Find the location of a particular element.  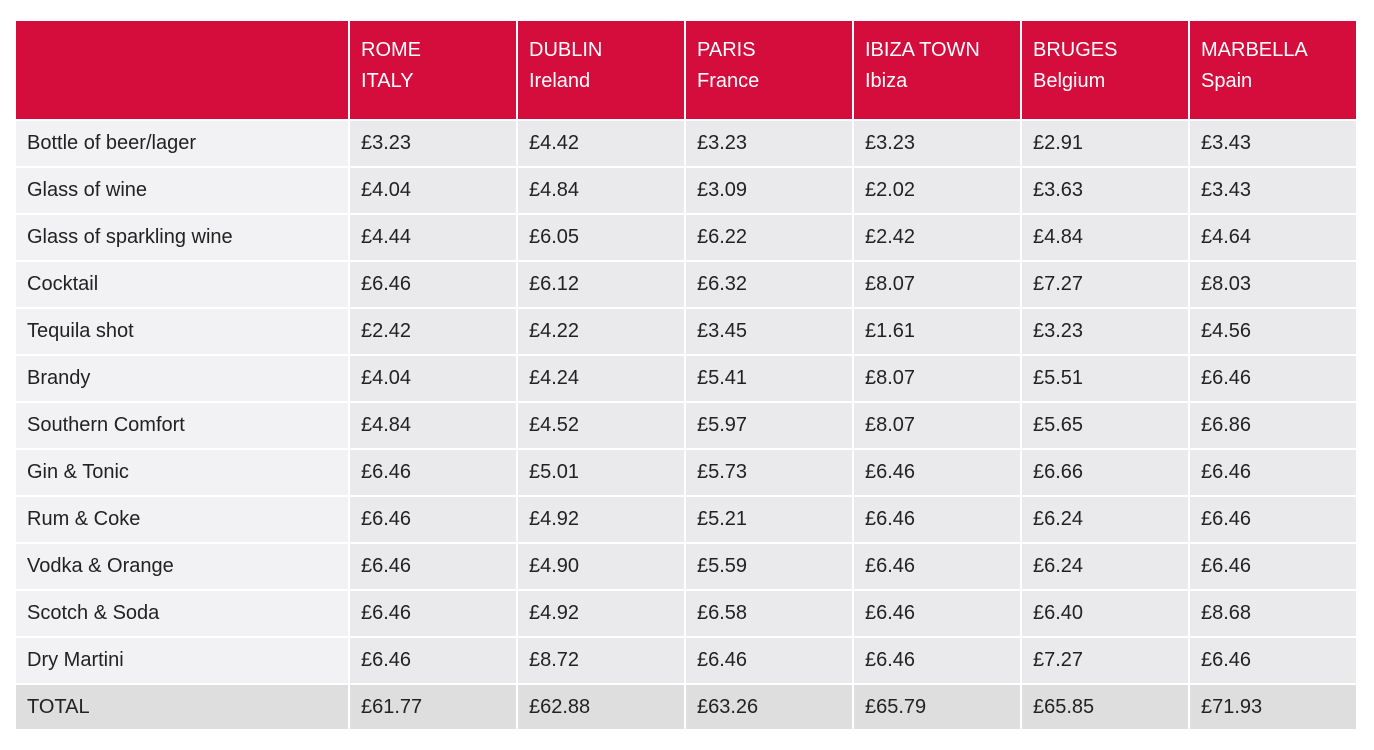

header-cell-ibiza-town: IBIZA TOWN Ibiza is located at coordinates (937, 70).